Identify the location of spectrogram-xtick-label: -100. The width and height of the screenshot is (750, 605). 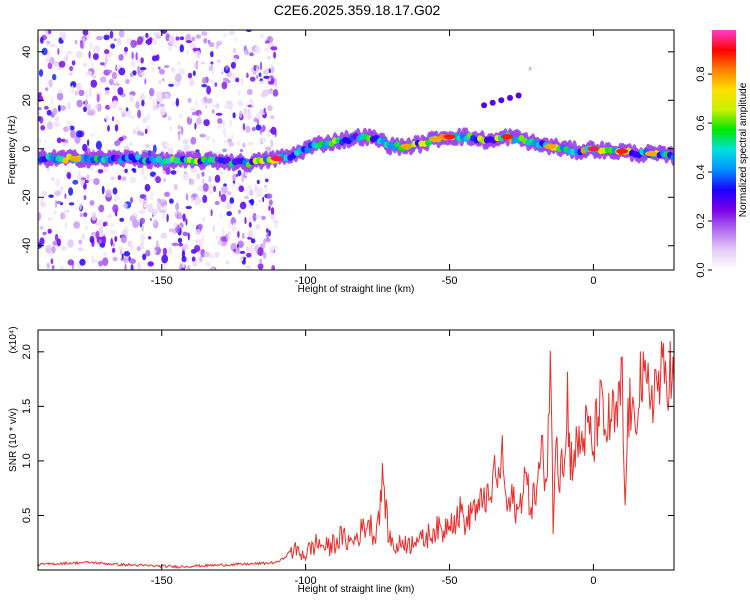
(306, 281).